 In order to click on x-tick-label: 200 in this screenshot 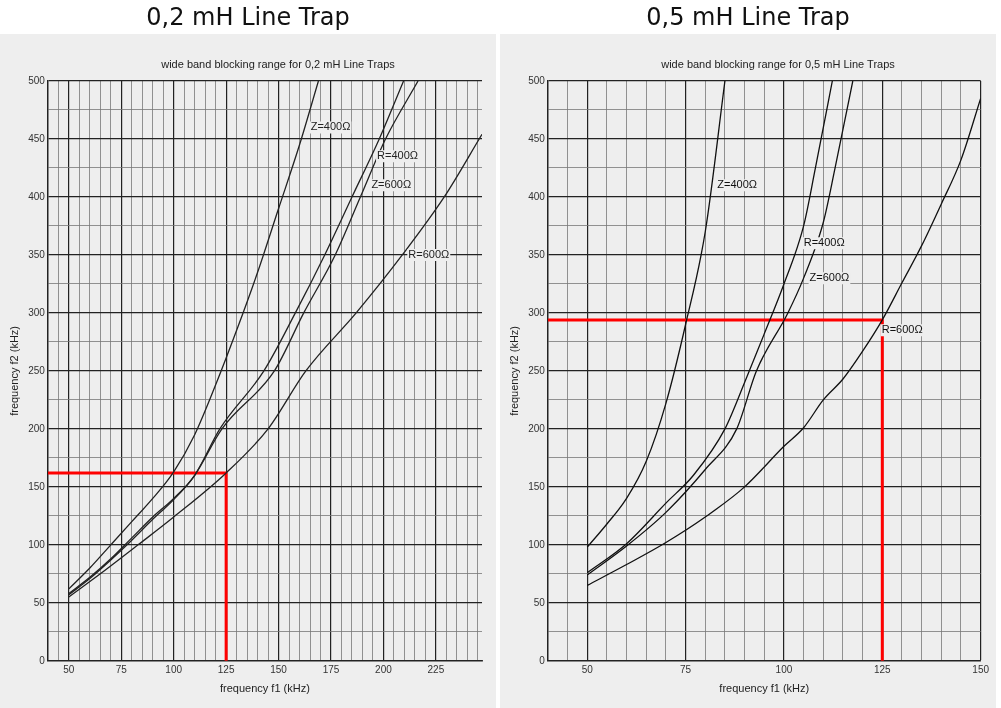, I will do `click(384, 669)`.